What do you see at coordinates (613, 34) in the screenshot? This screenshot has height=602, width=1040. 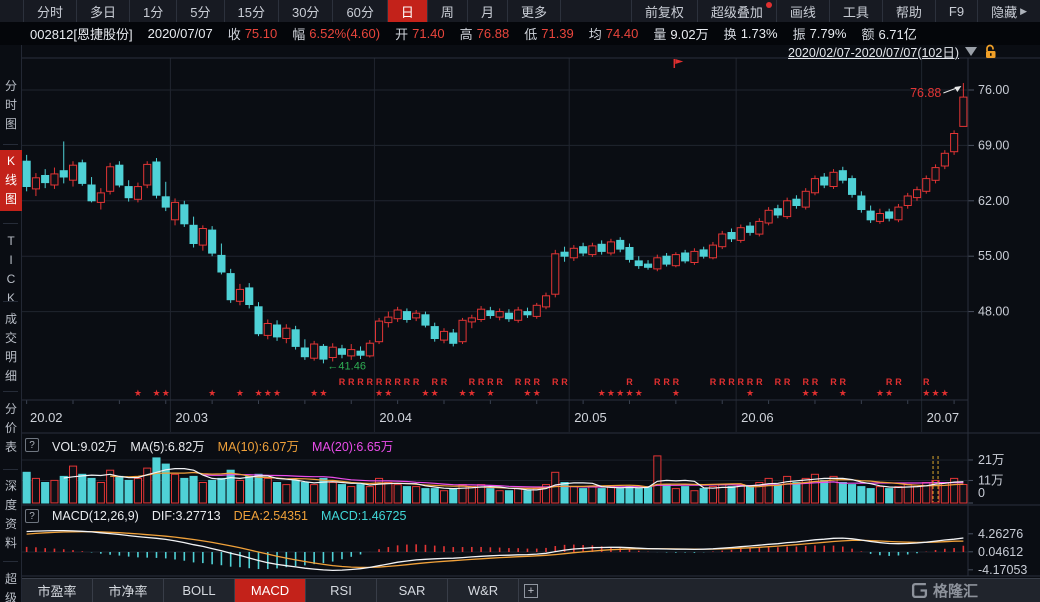 I see `quote-field-avg: 均 74.40` at bounding box center [613, 34].